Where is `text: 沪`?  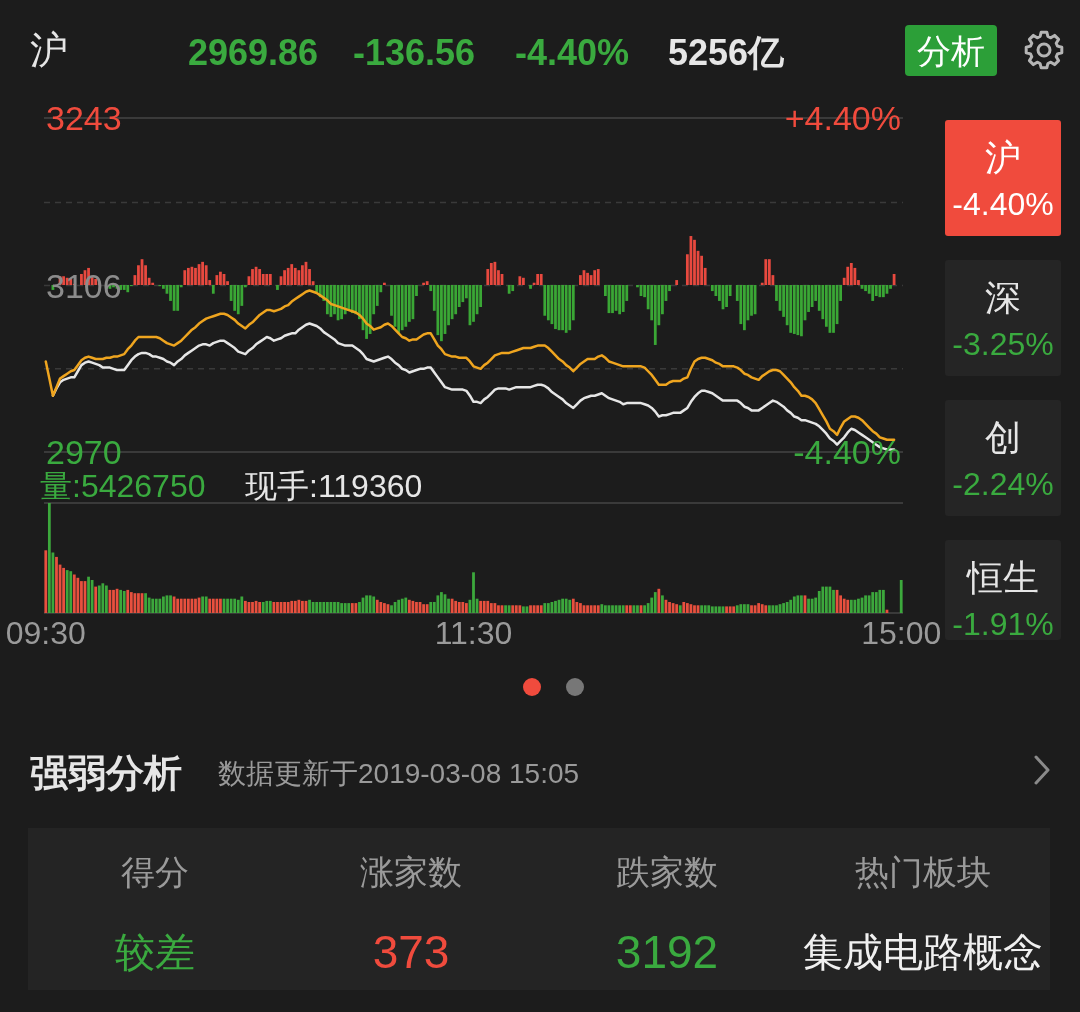
text: 沪 is located at coordinates (49, 50).